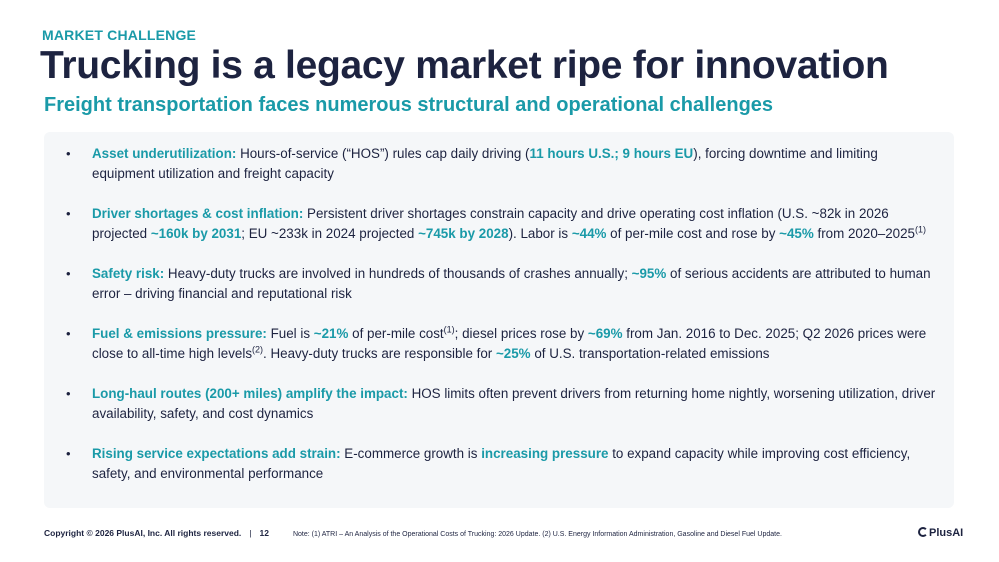 This screenshot has width=999, height=562. I want to click on bullet-lead: Rising service expectations add strain:, so click(216, 453).